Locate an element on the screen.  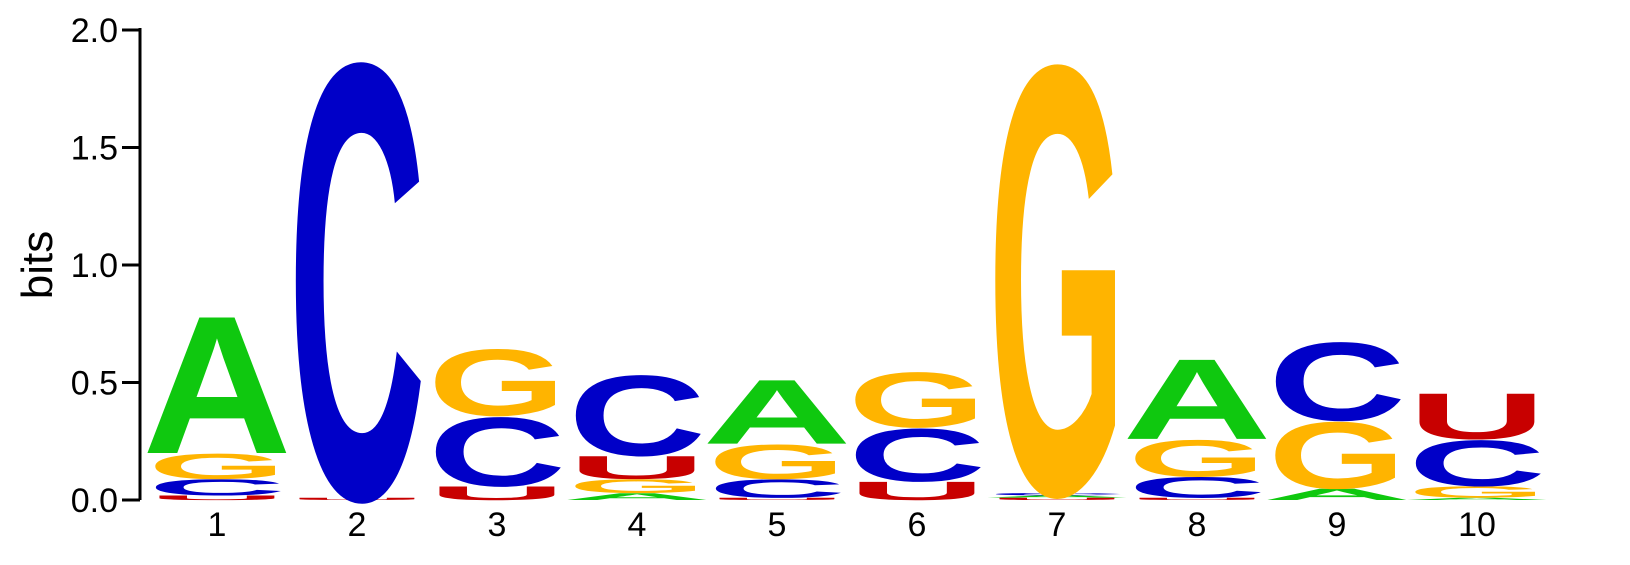
y-tick-label: 1.5 is located at coordinates (94, 149).